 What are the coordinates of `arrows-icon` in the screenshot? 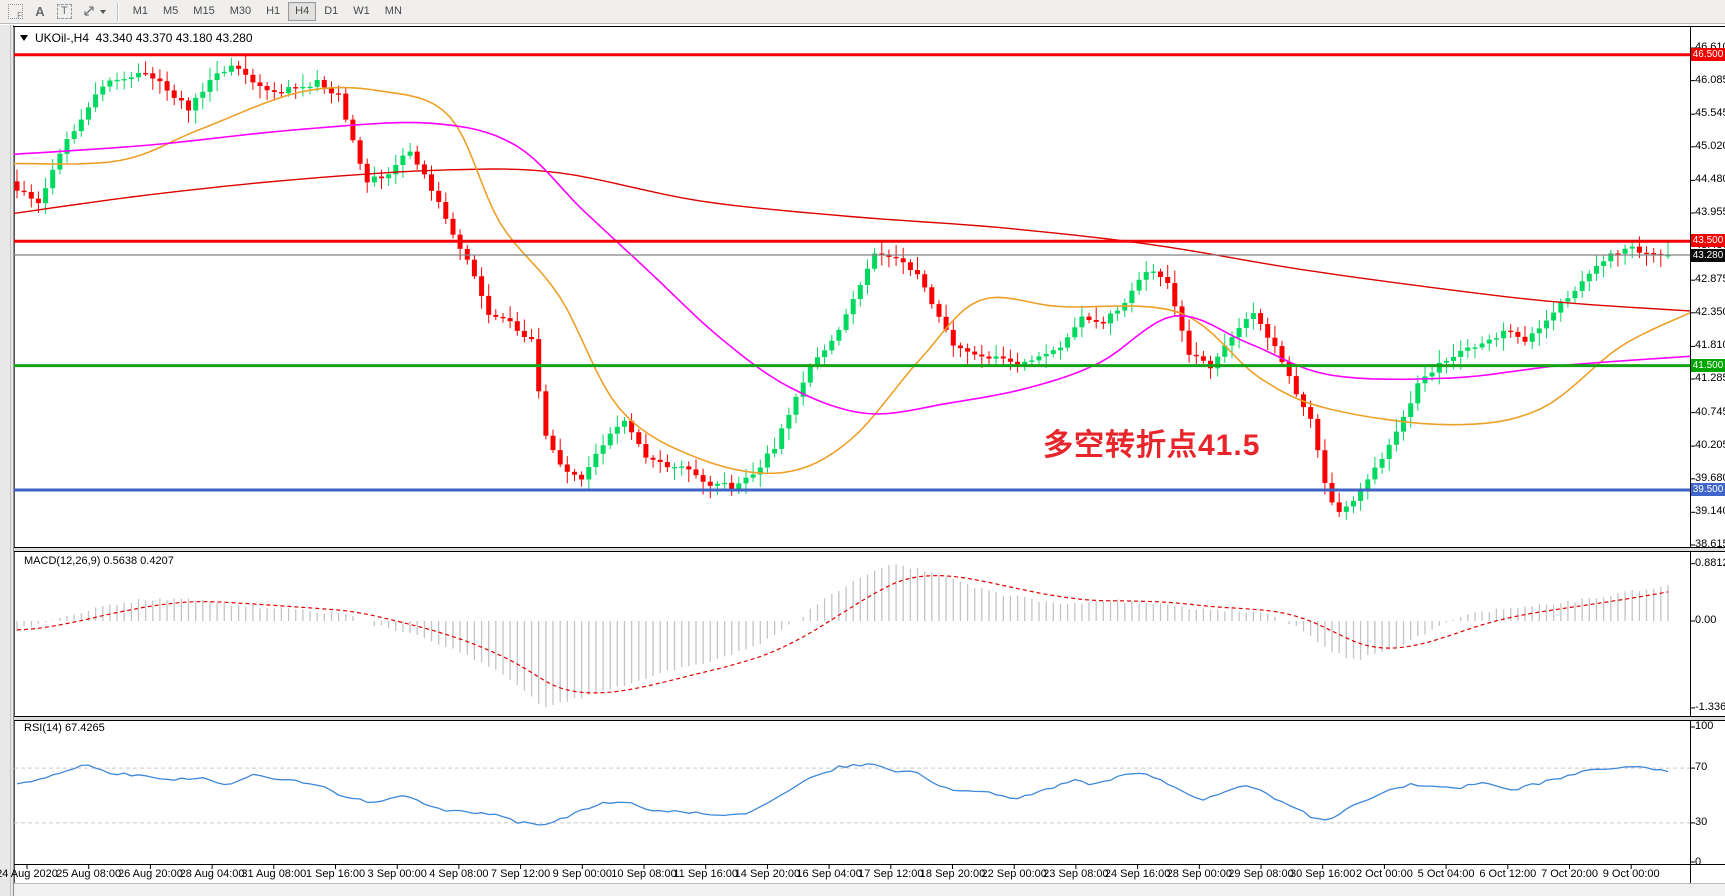 It's located at (89, 11).